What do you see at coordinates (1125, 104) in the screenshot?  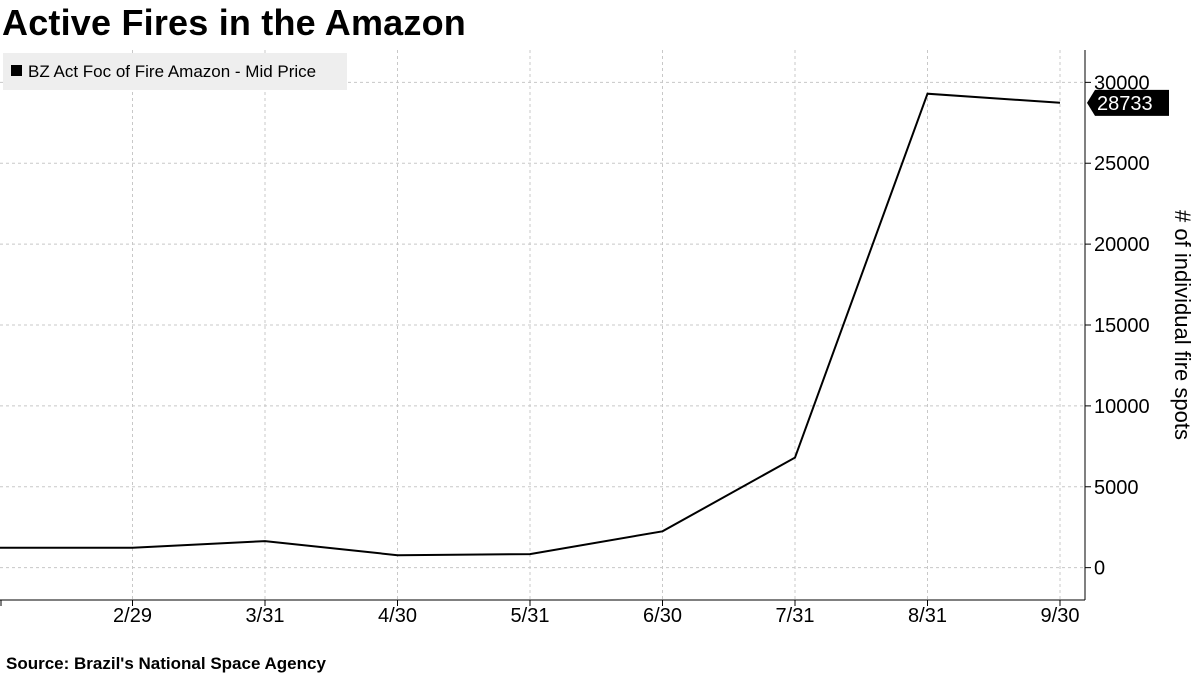 I see `last-value-label: 28733` at bounding box center [1125, 104].